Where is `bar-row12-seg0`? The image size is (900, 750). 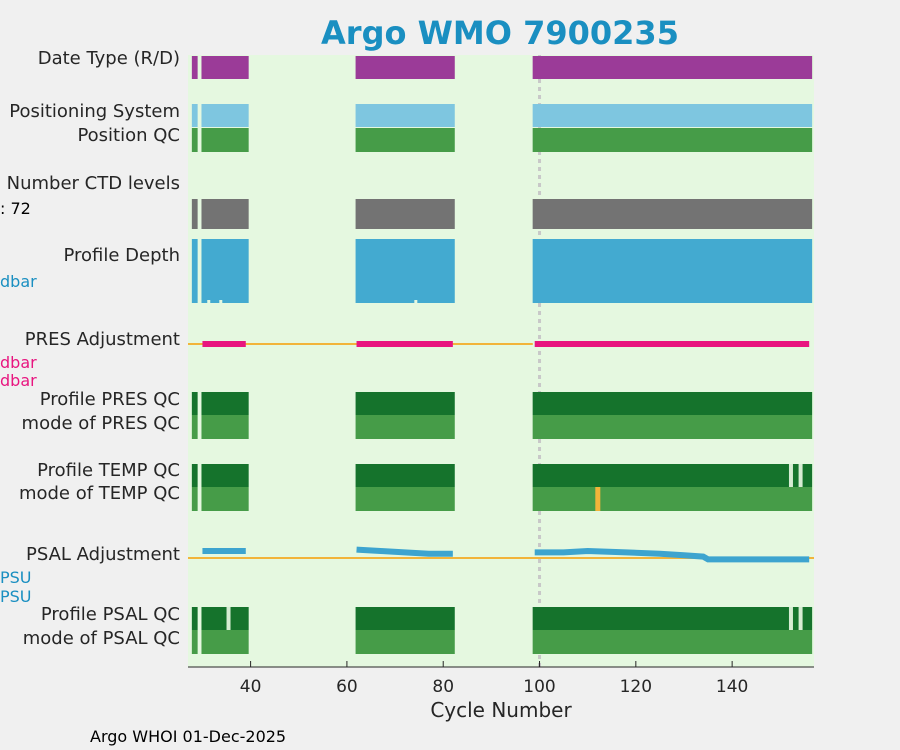
bar-row12-seg0 is located at coordinates (194, 618).